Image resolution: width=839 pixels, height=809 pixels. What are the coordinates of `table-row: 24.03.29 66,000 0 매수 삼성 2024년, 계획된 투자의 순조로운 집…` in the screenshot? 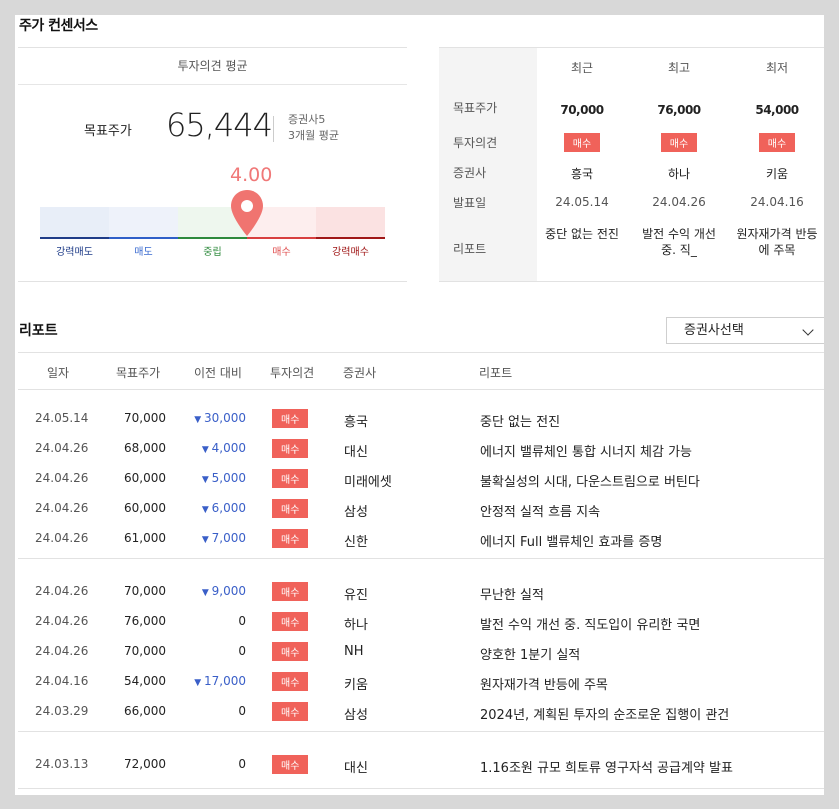 It's located at (421, 711).